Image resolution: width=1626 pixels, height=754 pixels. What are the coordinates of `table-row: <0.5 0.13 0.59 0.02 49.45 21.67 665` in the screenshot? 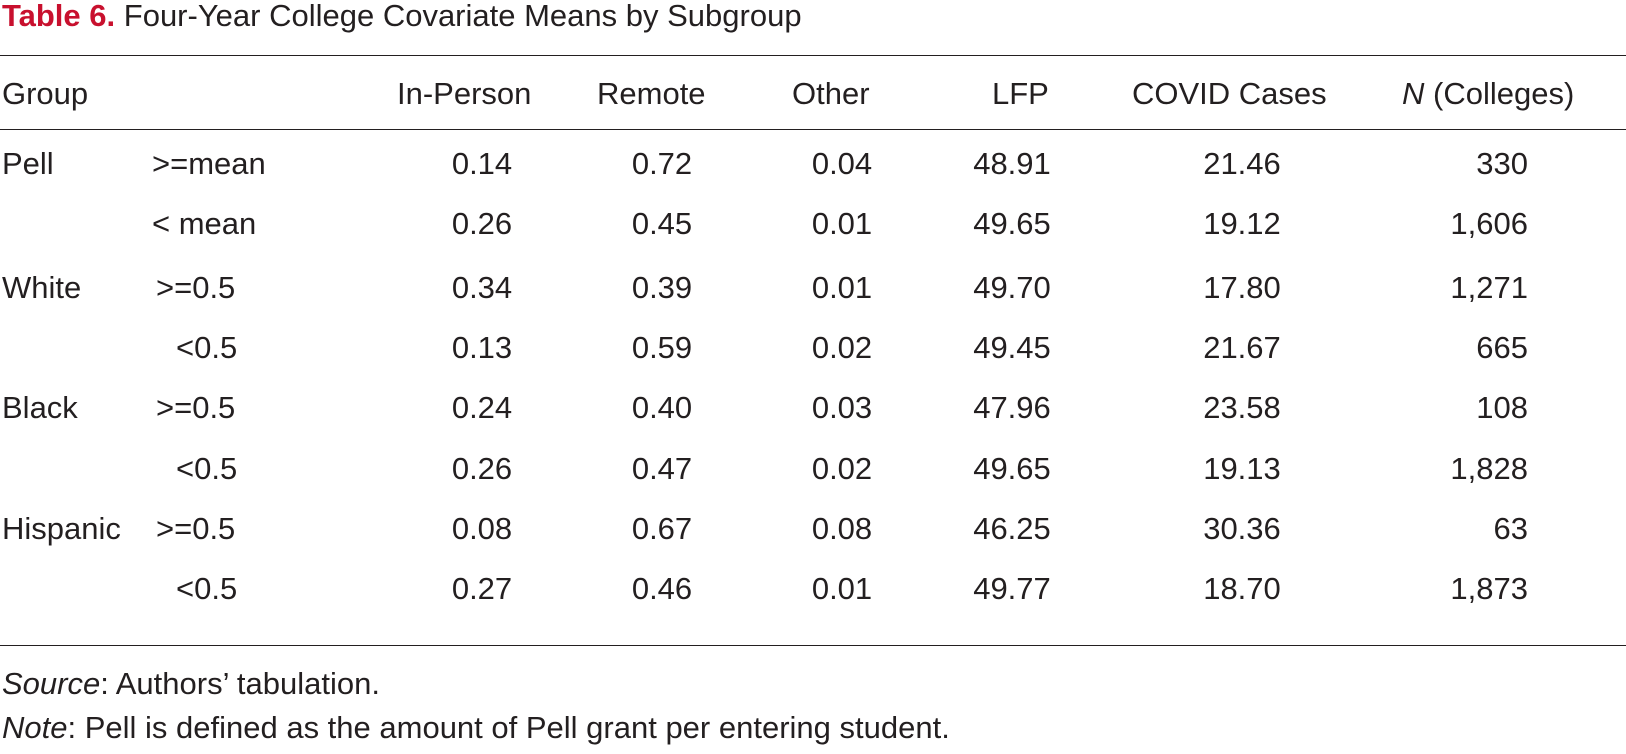 It's located at (802, 348).